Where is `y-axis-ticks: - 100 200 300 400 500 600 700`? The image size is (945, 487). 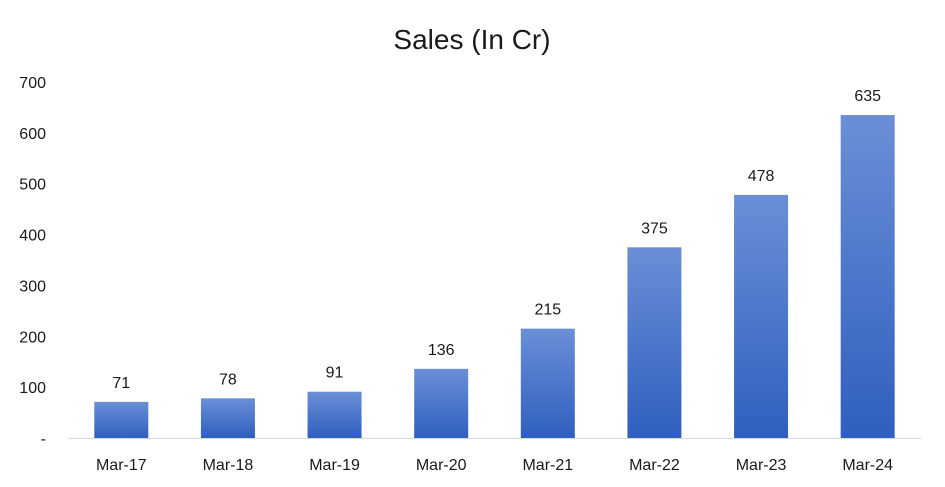
y-axis-ticks: - 100 200 300 400 500 600 700 is located at coordinates (32, 261).